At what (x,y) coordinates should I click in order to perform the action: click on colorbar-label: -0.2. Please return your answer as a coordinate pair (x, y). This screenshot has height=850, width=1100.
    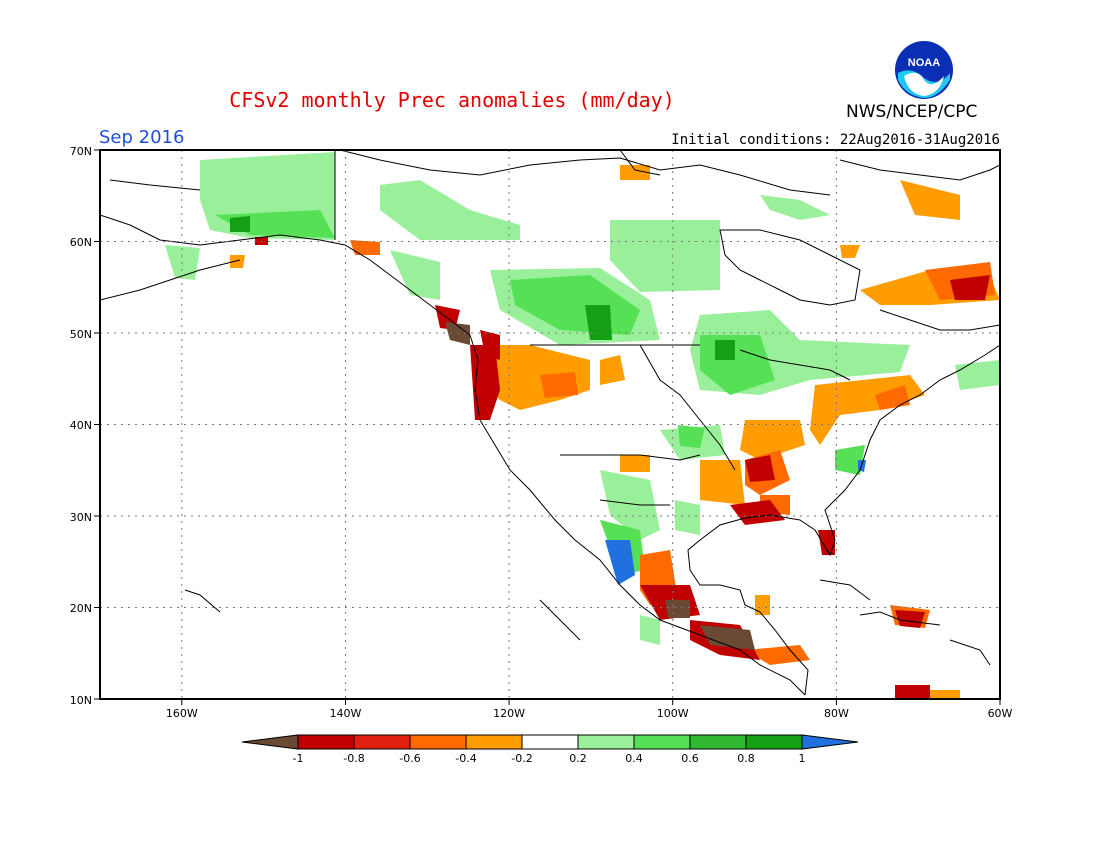
    Looking at the image, I should click on (521, 758).